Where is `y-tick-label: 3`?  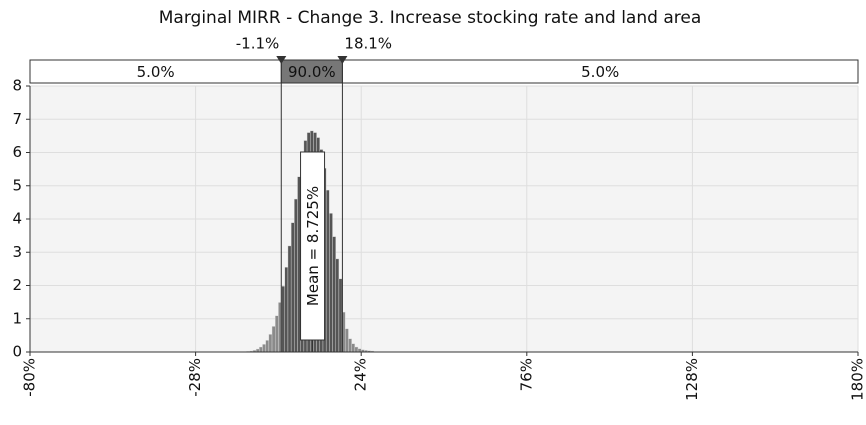 y-tick-label: 3 is located at coordinates (17, 252).